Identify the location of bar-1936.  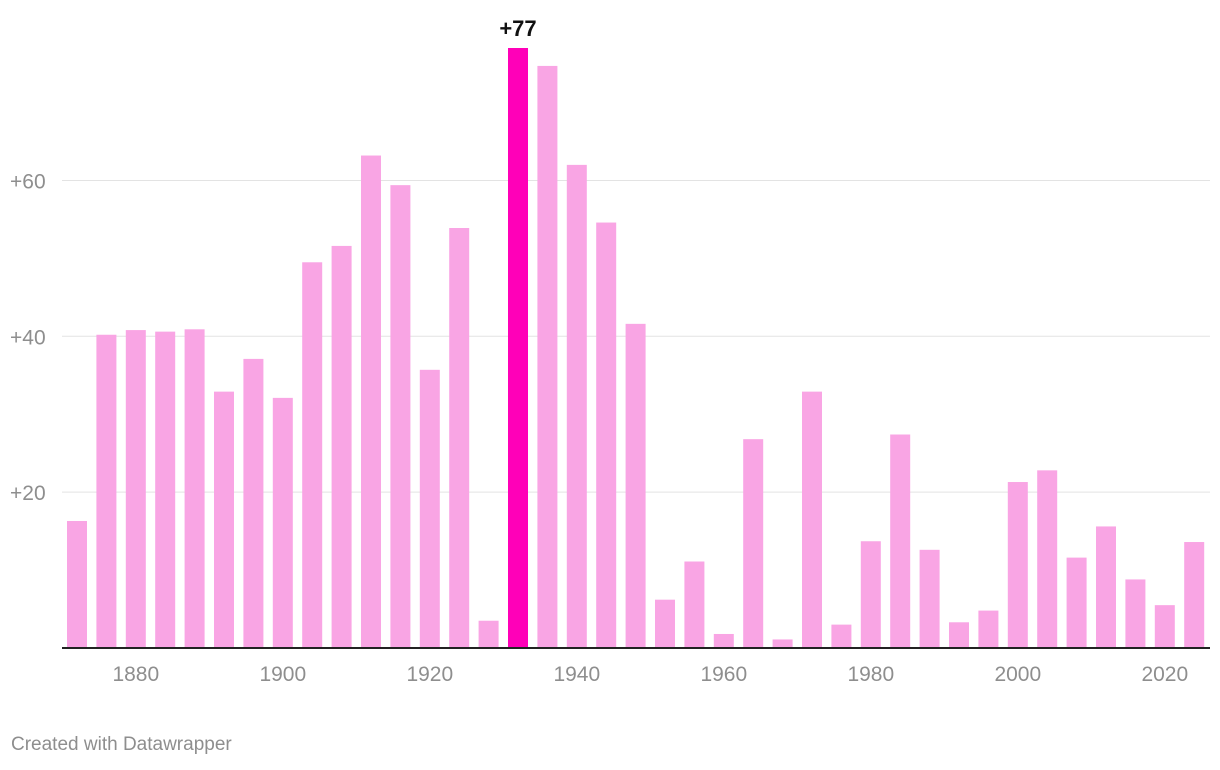
(547, 357).